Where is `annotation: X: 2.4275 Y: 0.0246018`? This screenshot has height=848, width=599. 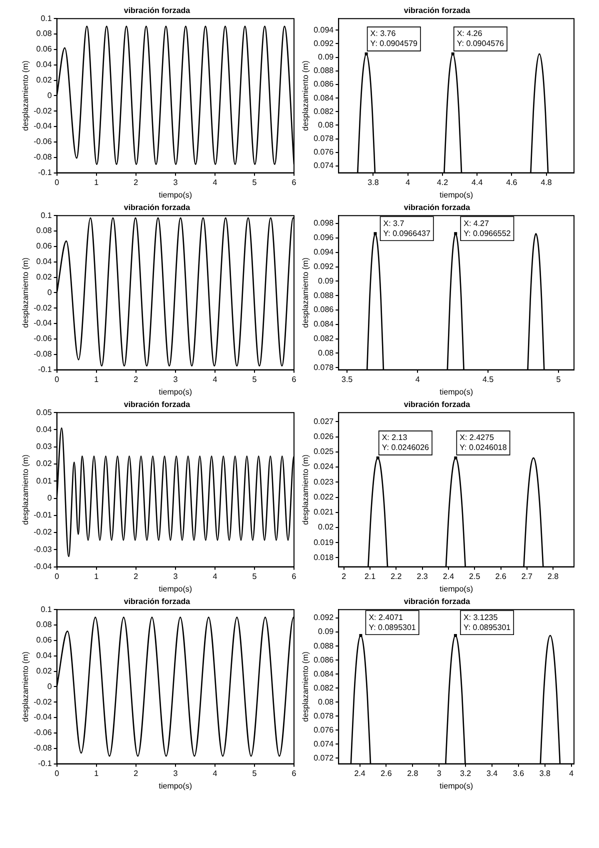
annotation: X: 2.4275 Y: 0.0246018 is located at coordinates (484, 442).